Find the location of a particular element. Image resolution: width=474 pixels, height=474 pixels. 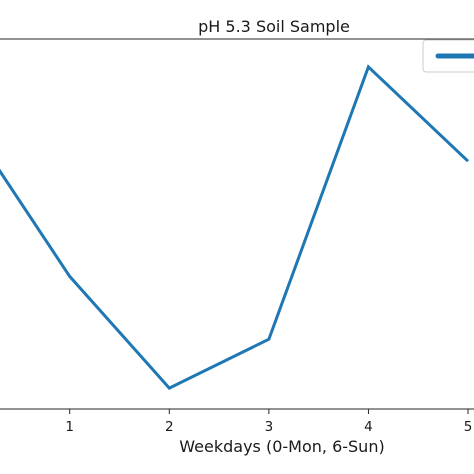

x-axis-ticks: 1 2 3 4 5 is located at coordinates (268, 422).